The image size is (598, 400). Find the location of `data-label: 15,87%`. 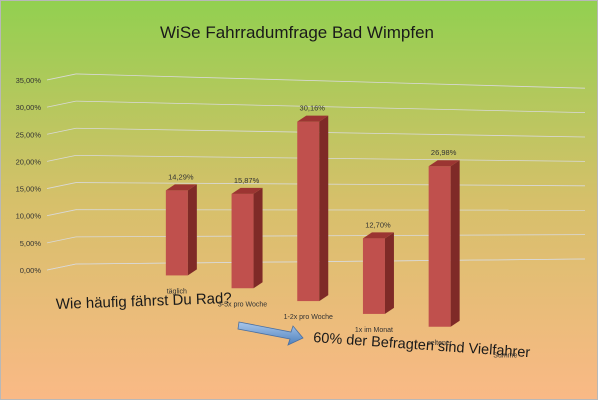

data-label: 15,87% is located at coordinates (247, 180).